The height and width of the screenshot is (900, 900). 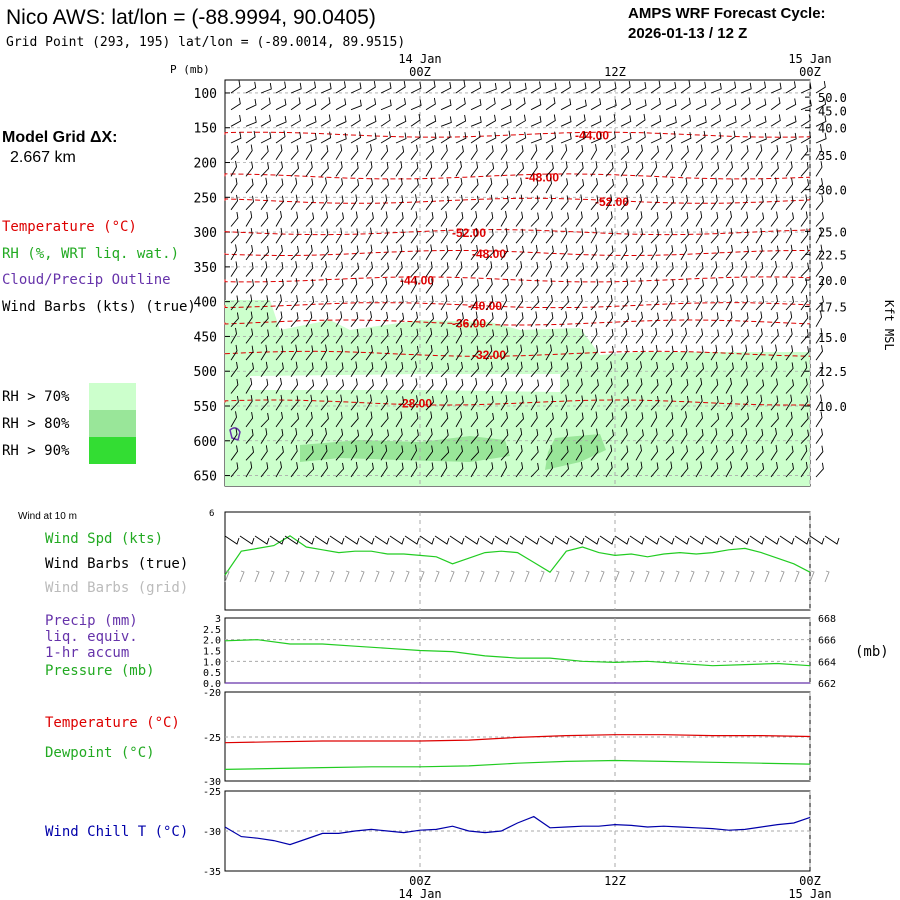 What do you see at coordinates (419, 59) in the screenshot?
I see `date-label-top: 14 Jan` at bounding box center [419, 59].